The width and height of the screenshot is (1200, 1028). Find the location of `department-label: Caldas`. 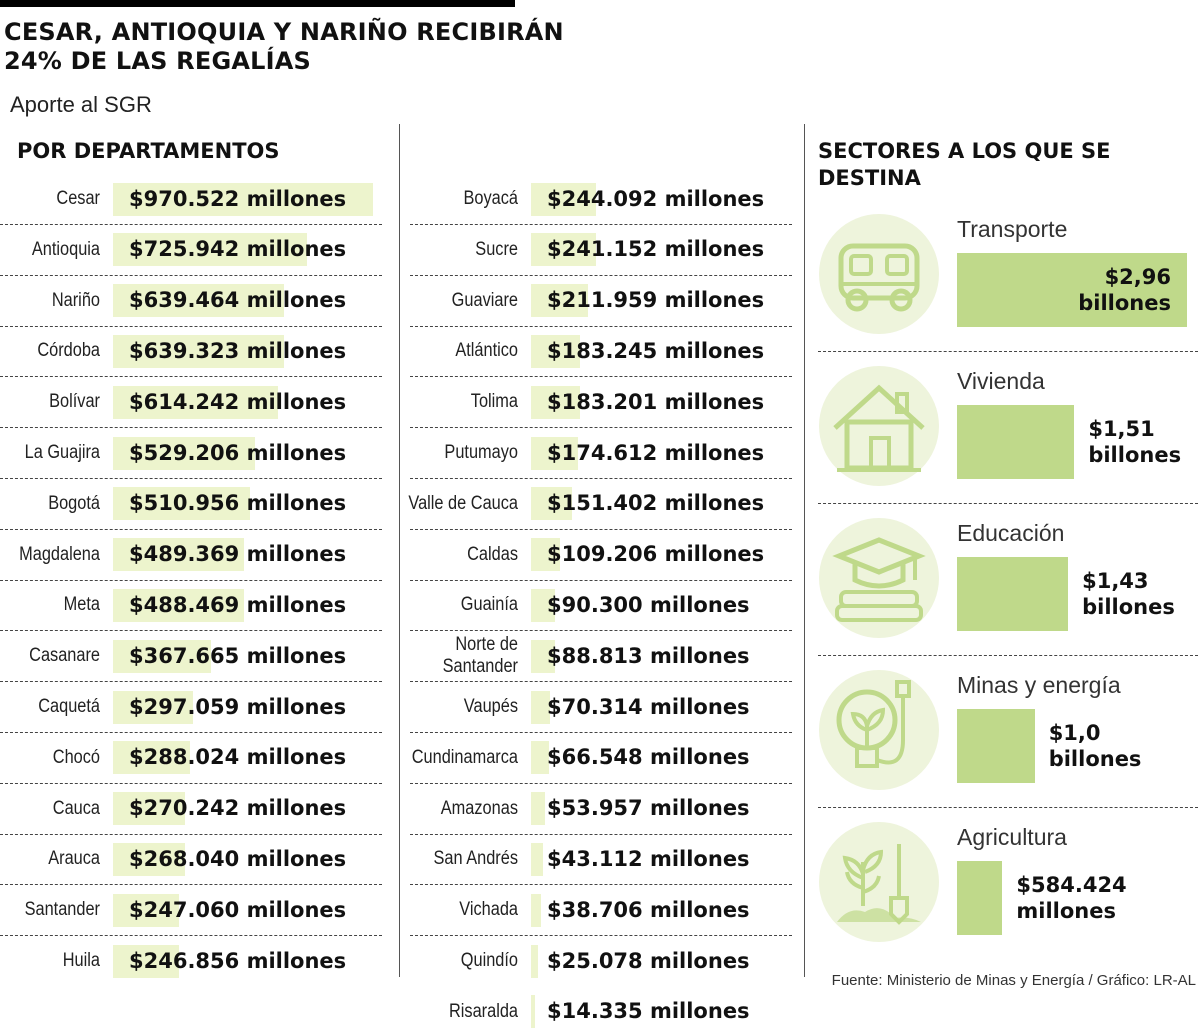

department-label: Caldas is located at coordinates (492, 554).